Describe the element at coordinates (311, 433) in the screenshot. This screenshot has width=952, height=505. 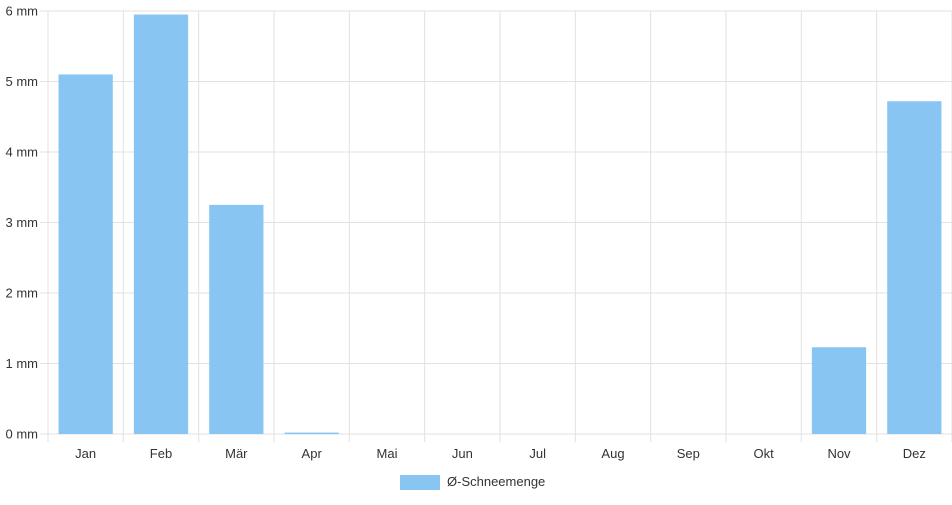
I see `bar-Apr` at that location.